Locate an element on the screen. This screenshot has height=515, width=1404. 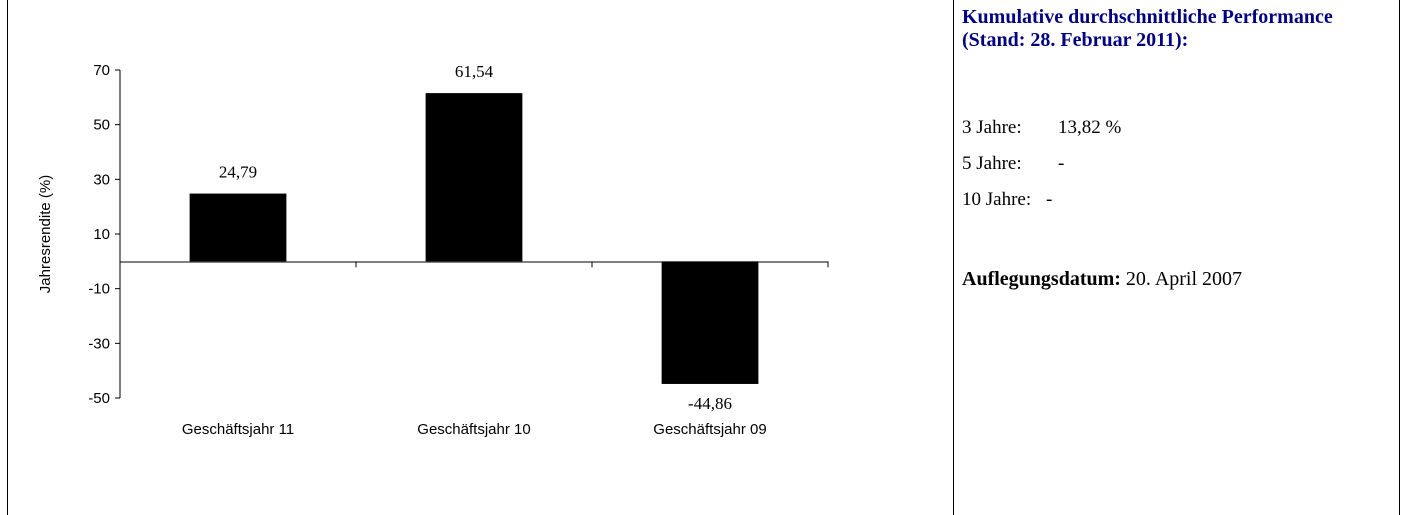
y-tick-label: 70 is located at coordinates (101, 70).